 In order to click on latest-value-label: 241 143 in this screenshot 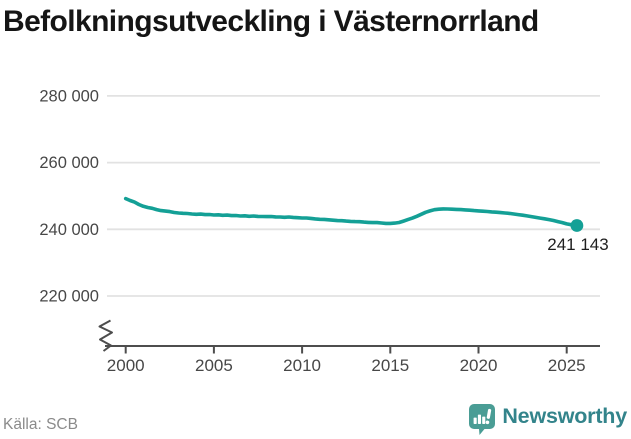, I will do `click(577, 244)`.